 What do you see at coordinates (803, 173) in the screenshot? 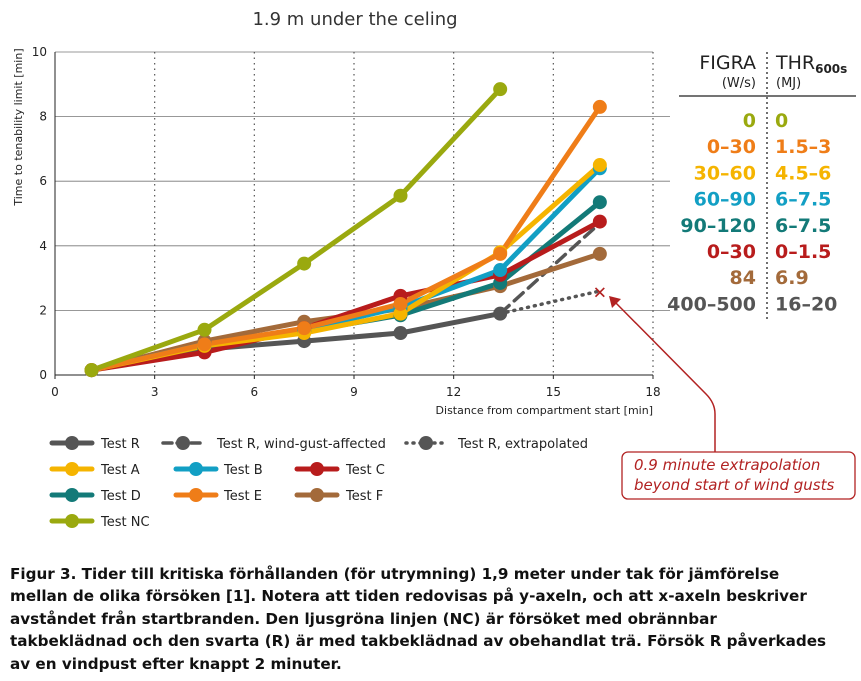
I see `table-thr-value: 4.5–6` at bounding box center [803, 173].